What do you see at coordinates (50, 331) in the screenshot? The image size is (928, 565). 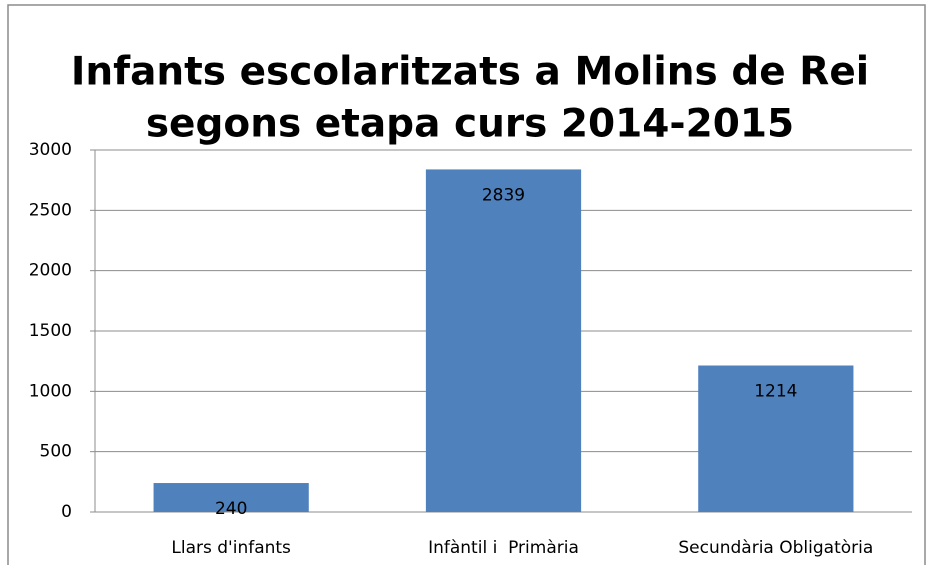 I see `y-tick-label: 1500` at bounding box center [50, 331].